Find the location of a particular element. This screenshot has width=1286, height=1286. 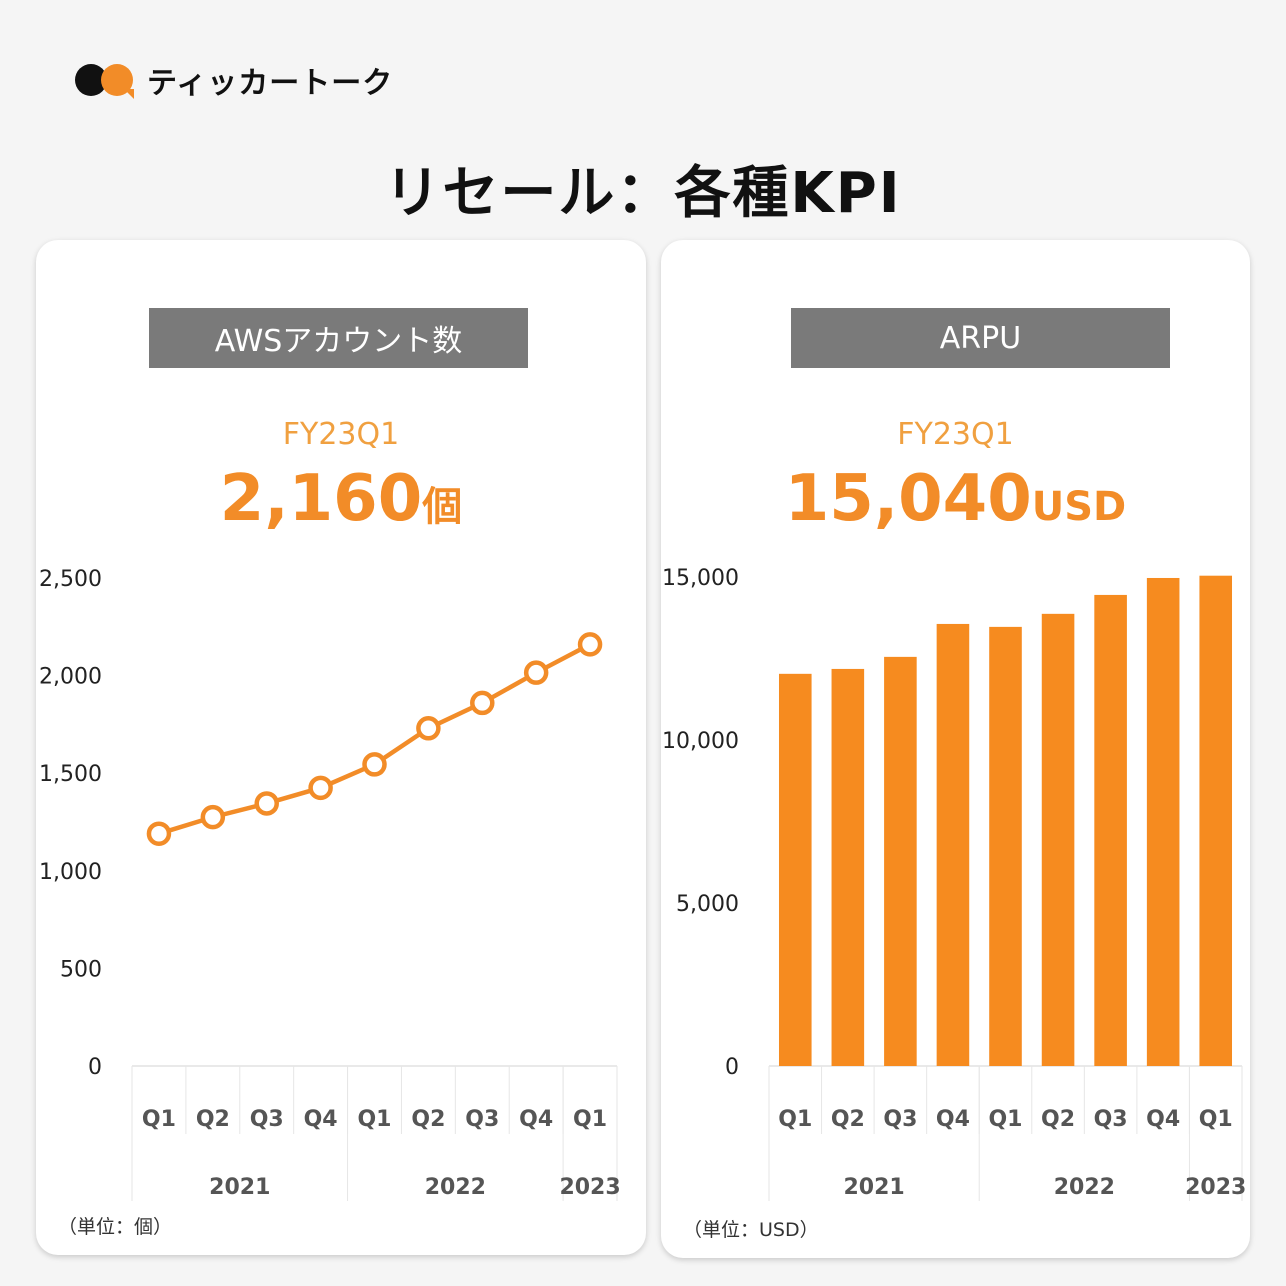

unit-note: （単位：個） is located at coordinates (115, 1227).